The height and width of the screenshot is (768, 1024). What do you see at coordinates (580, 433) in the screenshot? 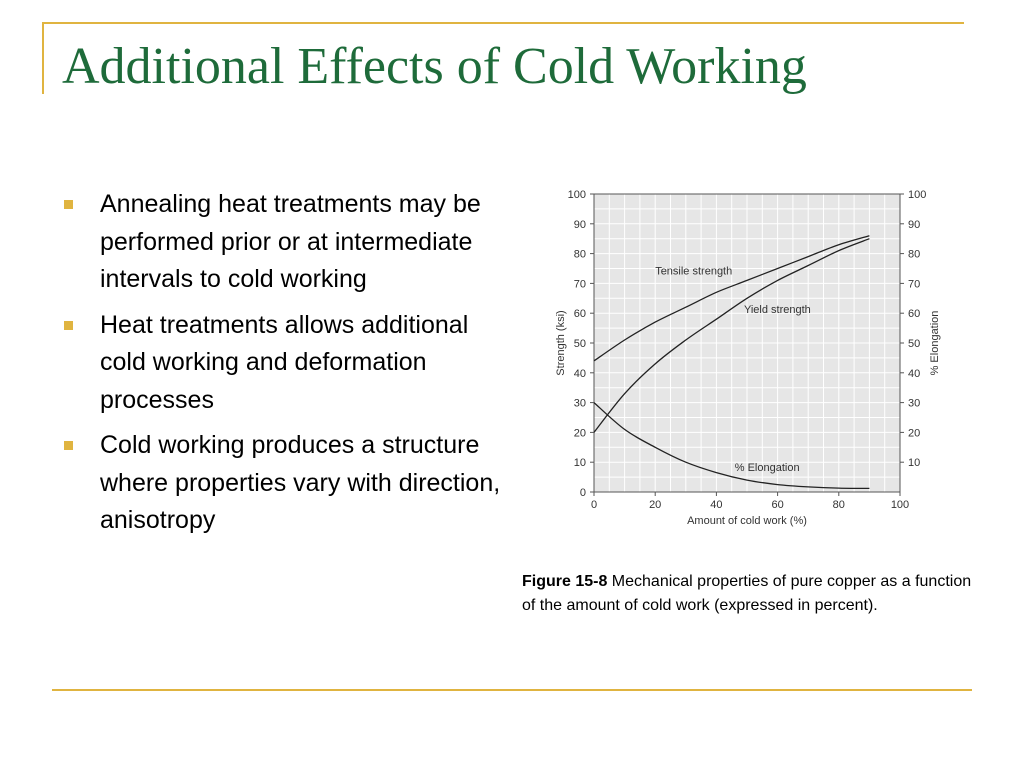
I see `y-tick-label: 20` at bounding box center [580, 433].